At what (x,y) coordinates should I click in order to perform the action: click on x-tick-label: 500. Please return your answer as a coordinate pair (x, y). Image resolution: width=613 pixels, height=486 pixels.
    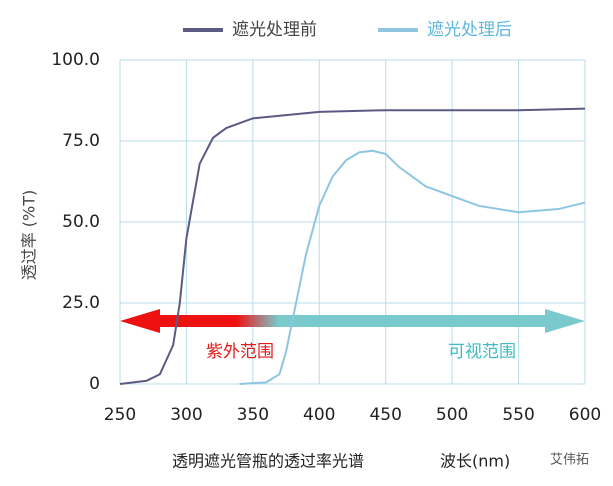
    Looking at the image, I should click on (452, 415).